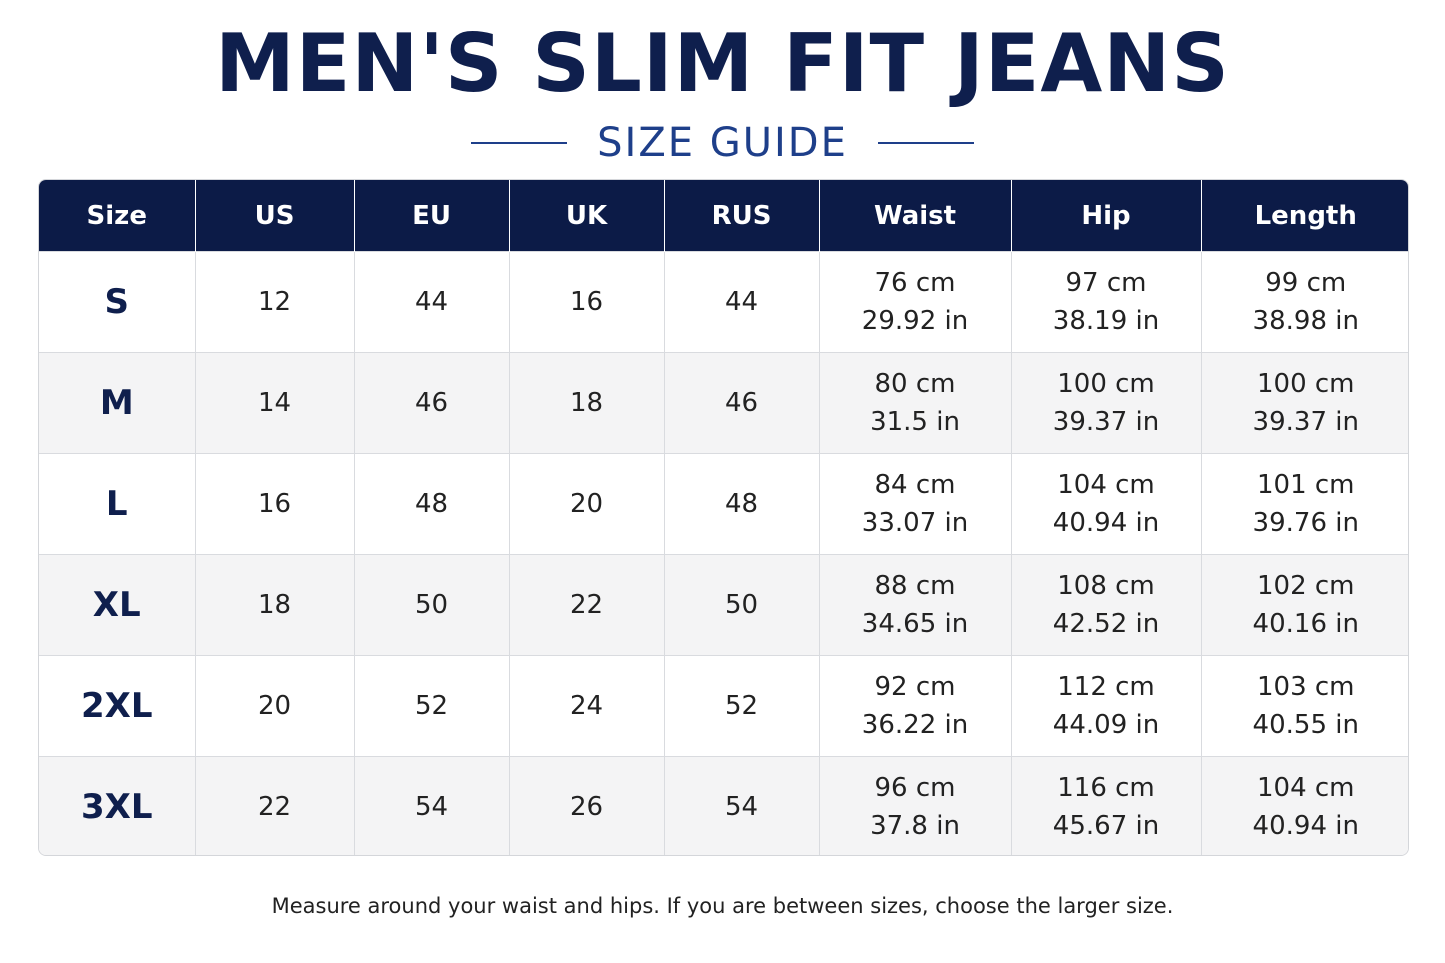  What do you see at coordinates (1106, 826) in the screenshot?
I see `hip-in: 45.67 in` at bounding box center [1106, 826].